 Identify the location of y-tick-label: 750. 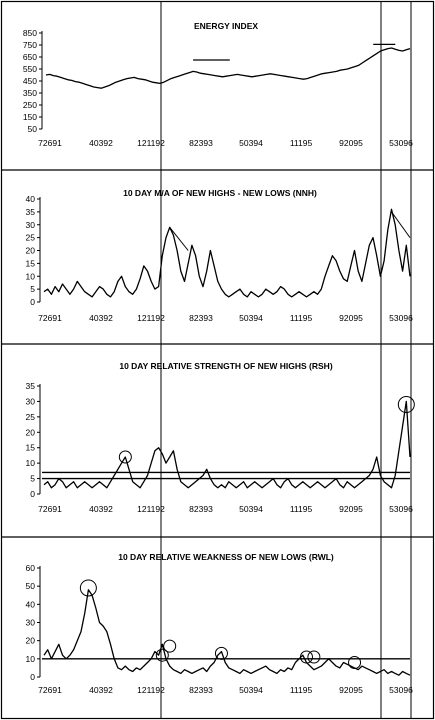
(30, 45).